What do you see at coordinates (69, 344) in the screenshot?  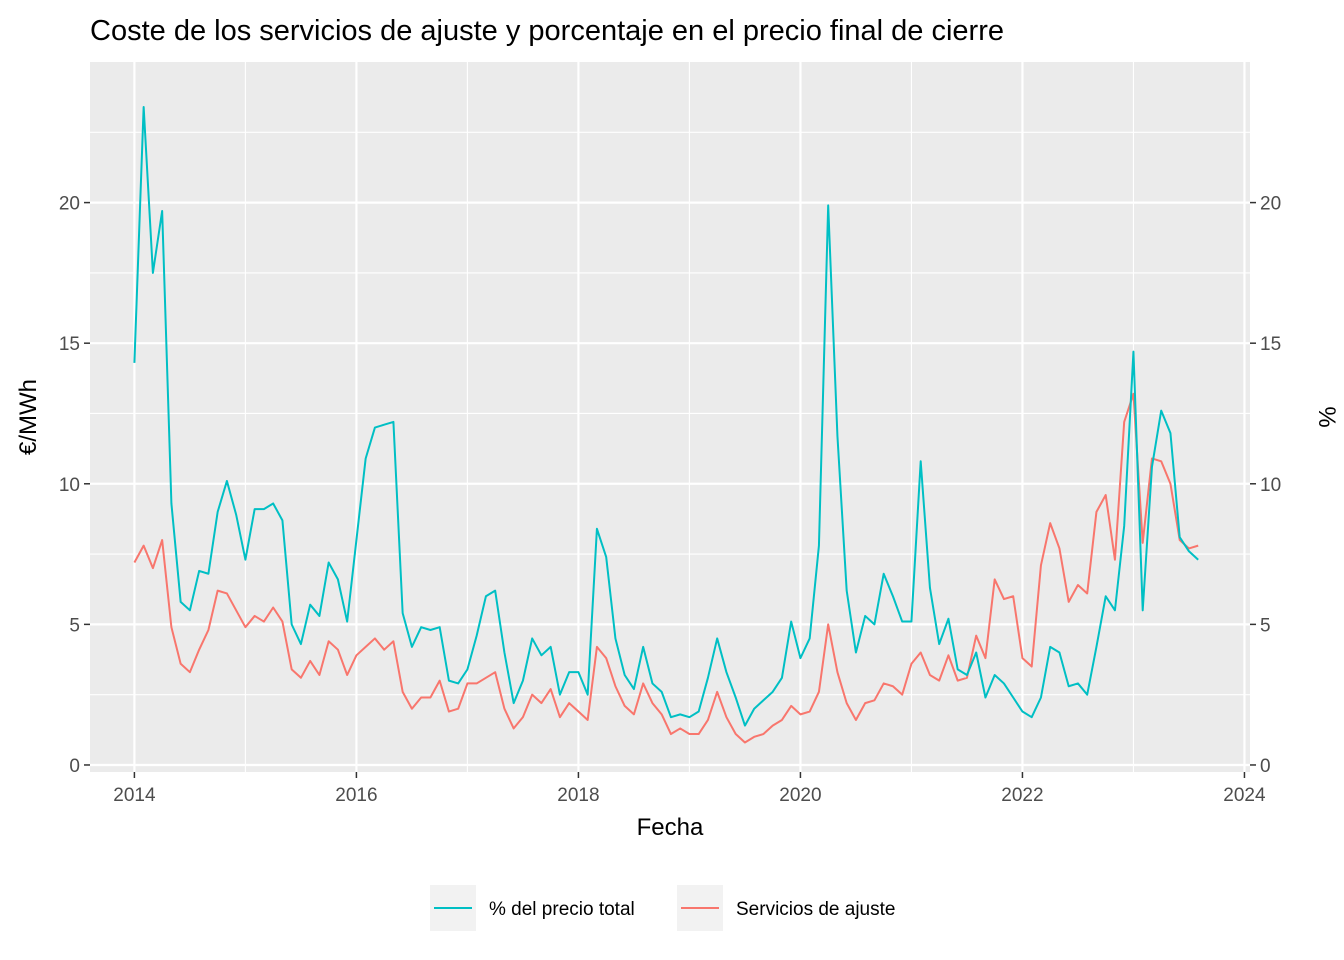 I see `y-tick-label-left: 15` at bounding box center [69, 344].